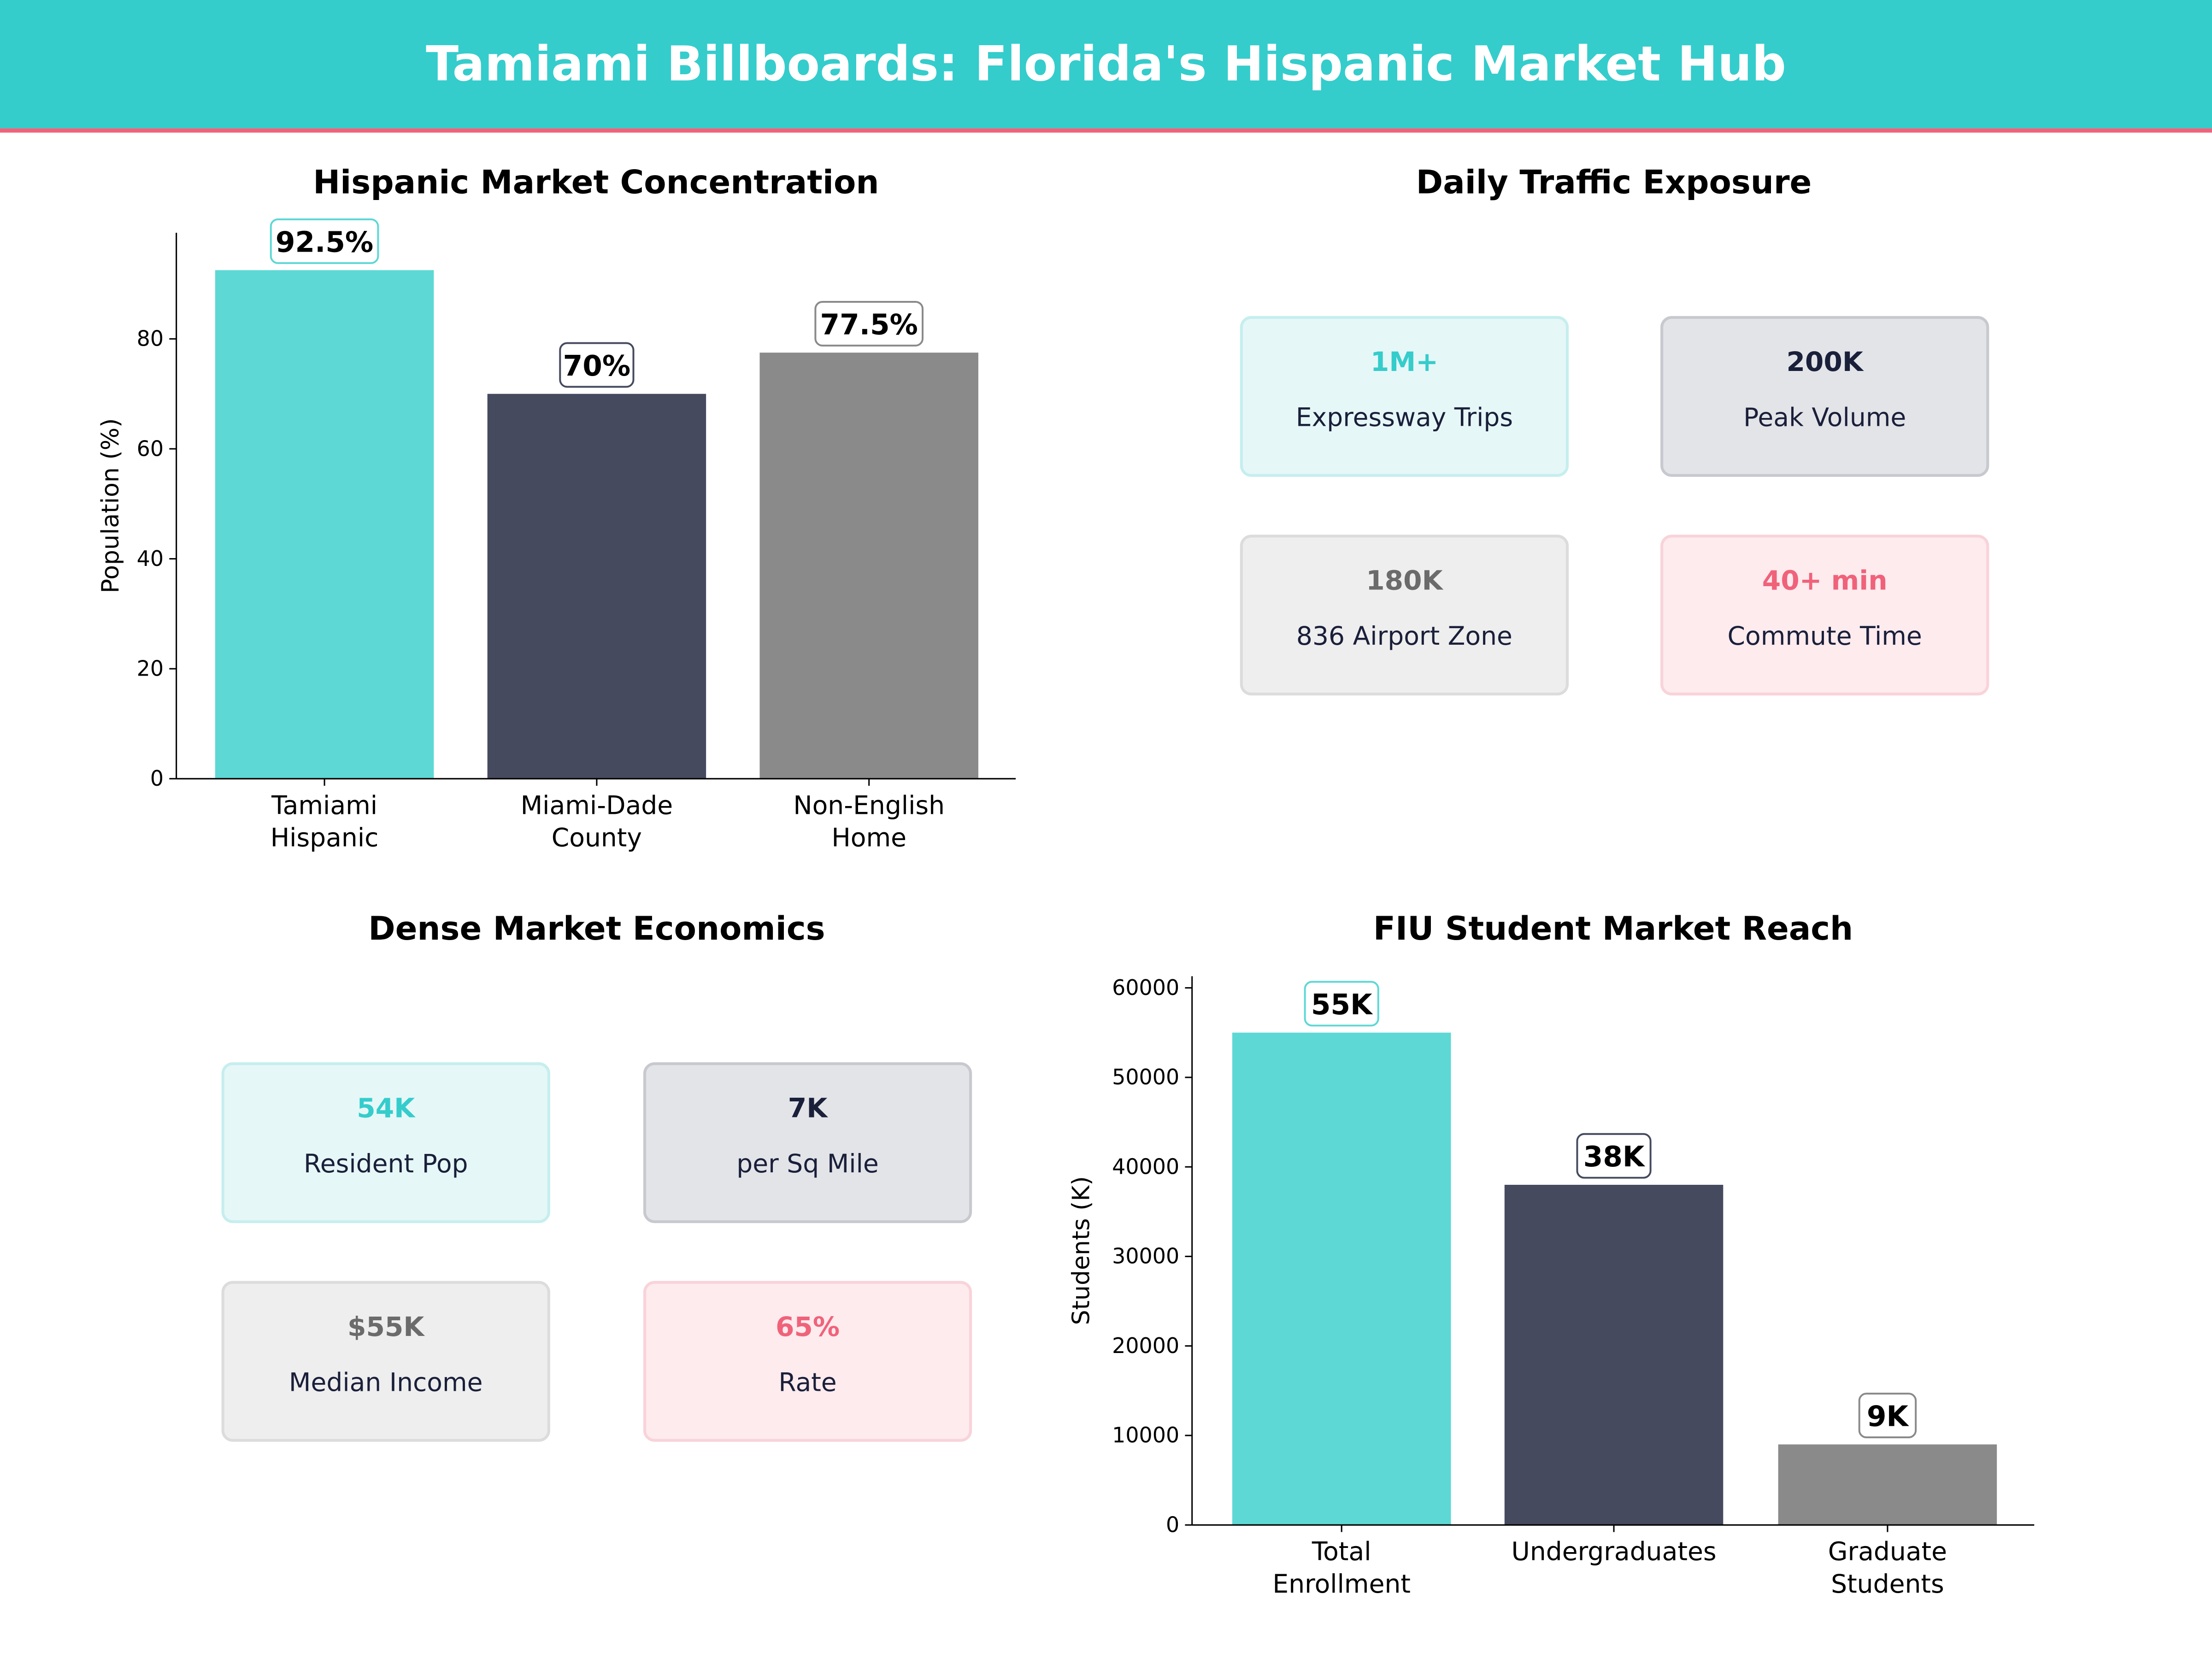 The width and height of the screenshot is (2212, 1659). What do you see at coordinates (1824, 417) in the screenshot?
I see `stat-label: Peak Volume` at bounding box center [1824, 417].